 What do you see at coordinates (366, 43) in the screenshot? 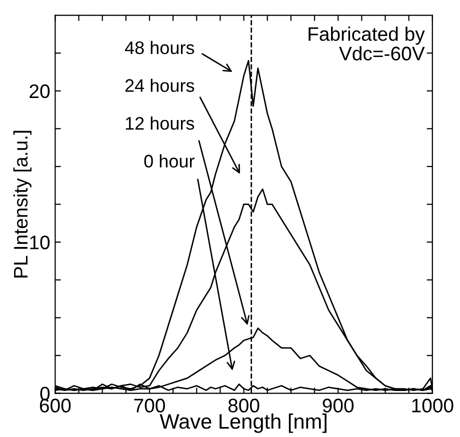
I see `annotation: Fabricated by Vdc=-60V` at bounding box center [366, 43].